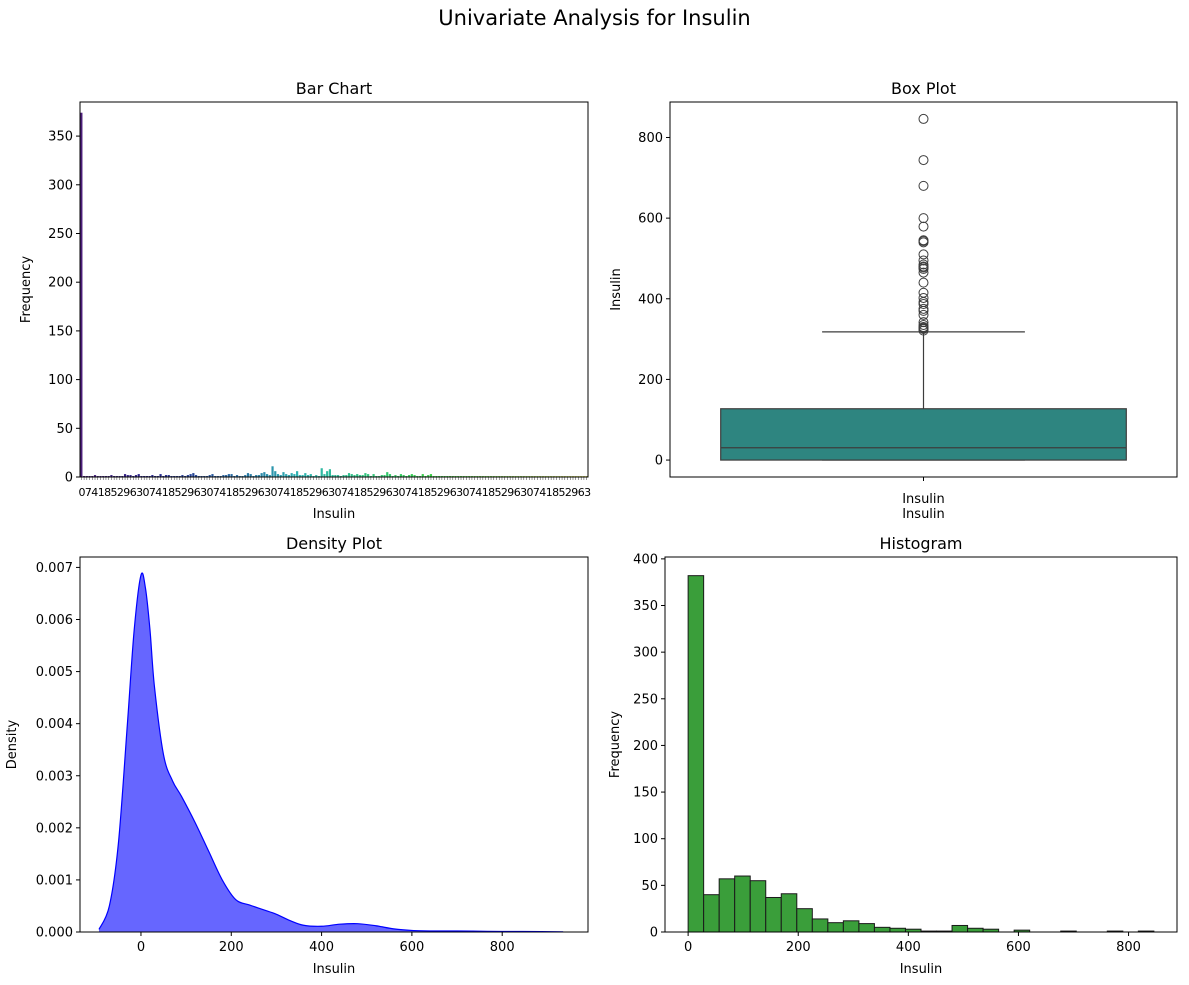 This screenshot has width=1189, height=985. Describe the element at coordinates (645, 653) in the screenshot. I see `y-tick-label-3: 300` at that location.